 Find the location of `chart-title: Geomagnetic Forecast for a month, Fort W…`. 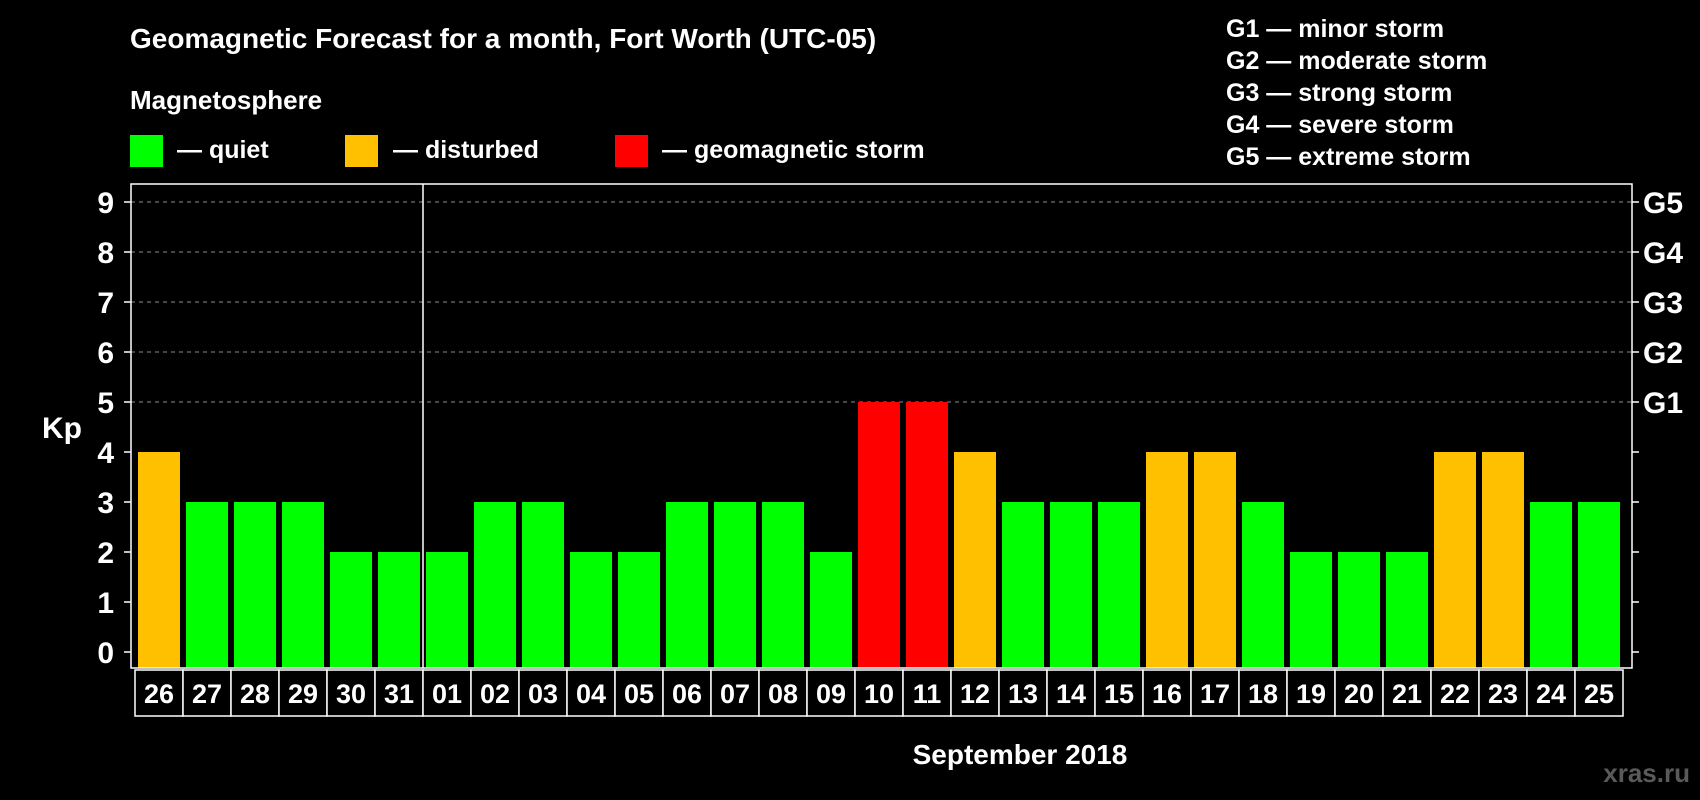

chart-title: Geomagnetic Forecast for a month, Fort W… is located at coordinates (503, 38).